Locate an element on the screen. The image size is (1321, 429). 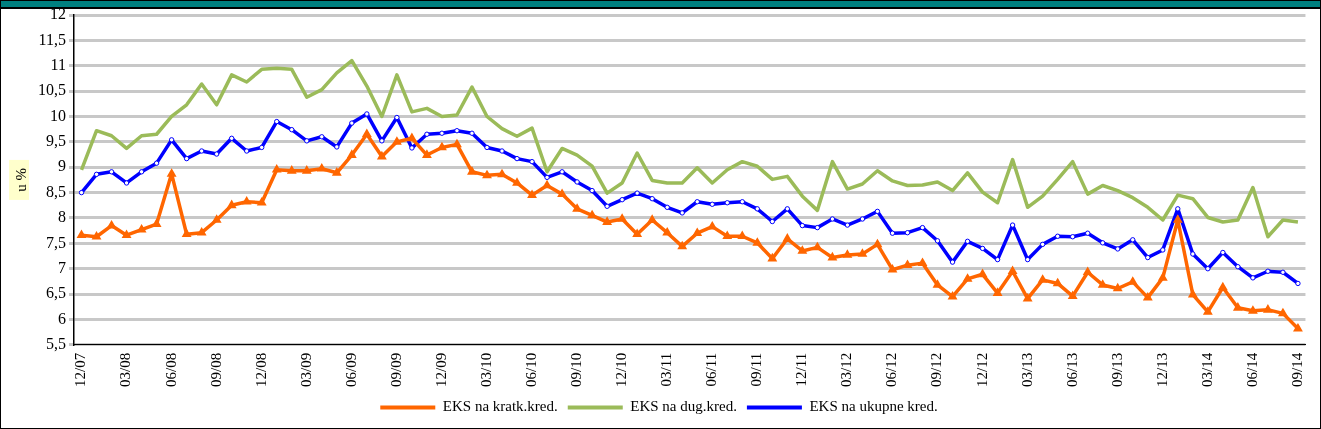
x-tick-label: 03/12 is located at coordinates (846, 369).